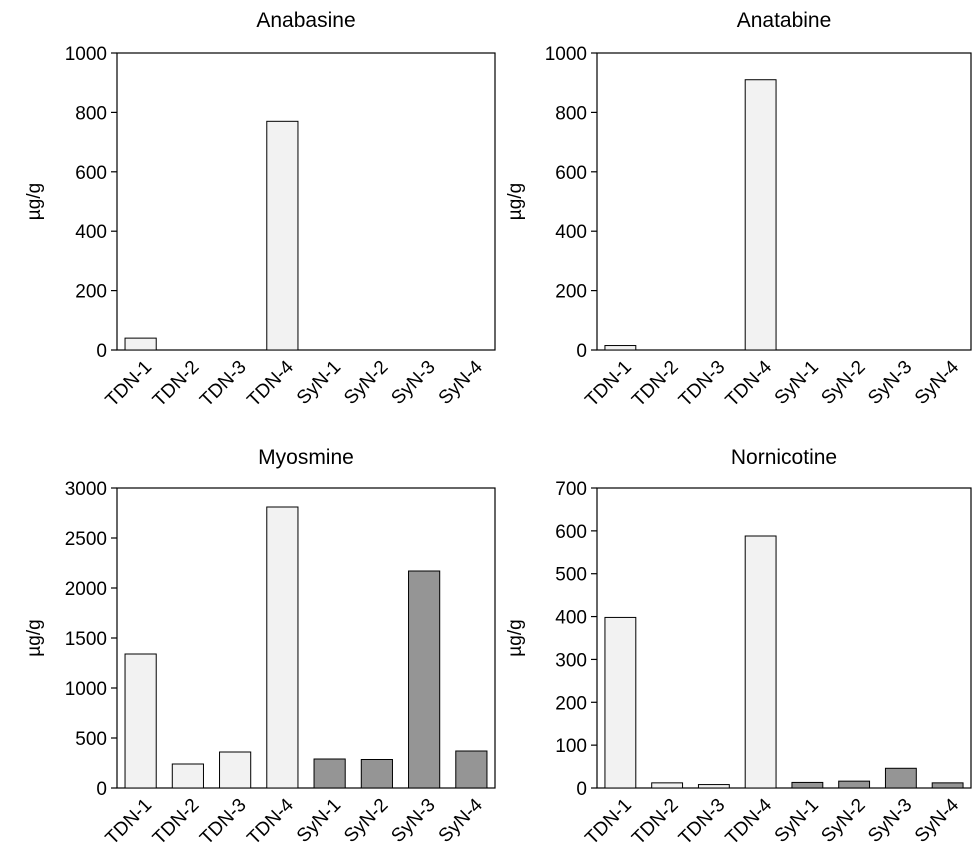 This screenshot has height=858, width=975. Describe the element at coordinates (571, 660) in the screenshot. I see `y-tick-label: 300` at that location.